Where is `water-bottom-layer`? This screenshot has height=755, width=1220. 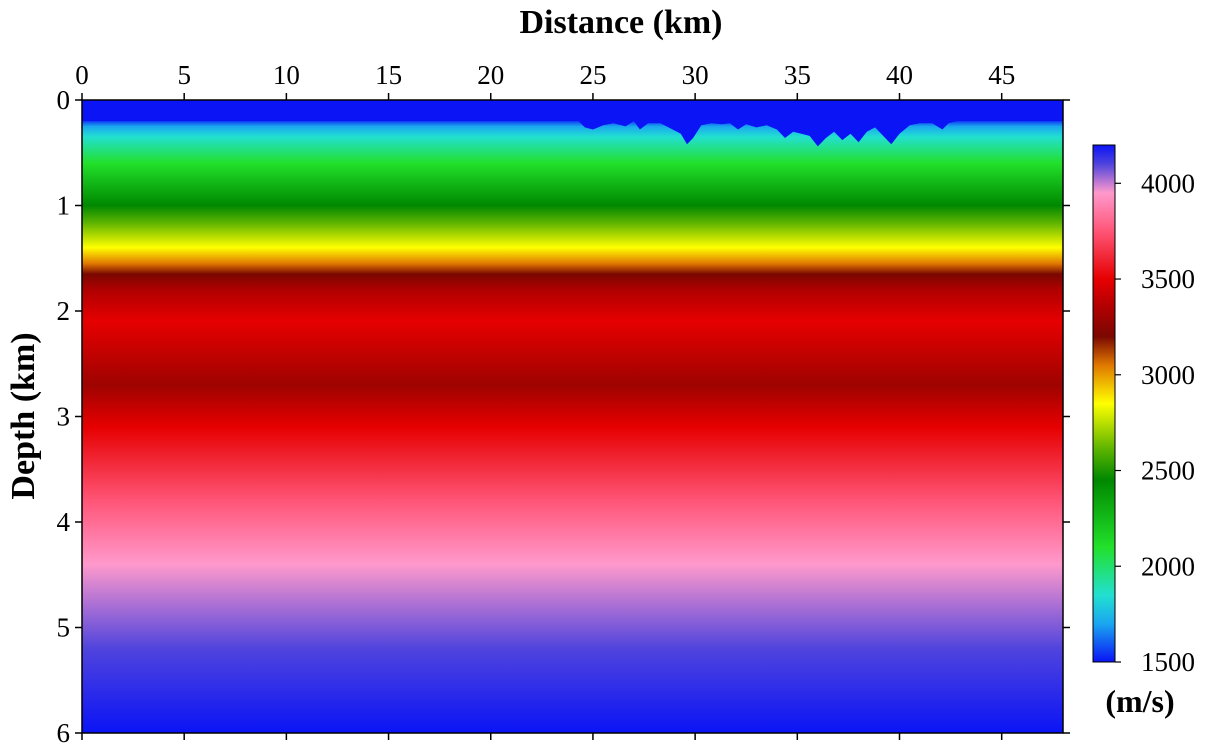
water-bottom-layer is located at coordinates (572, 123).